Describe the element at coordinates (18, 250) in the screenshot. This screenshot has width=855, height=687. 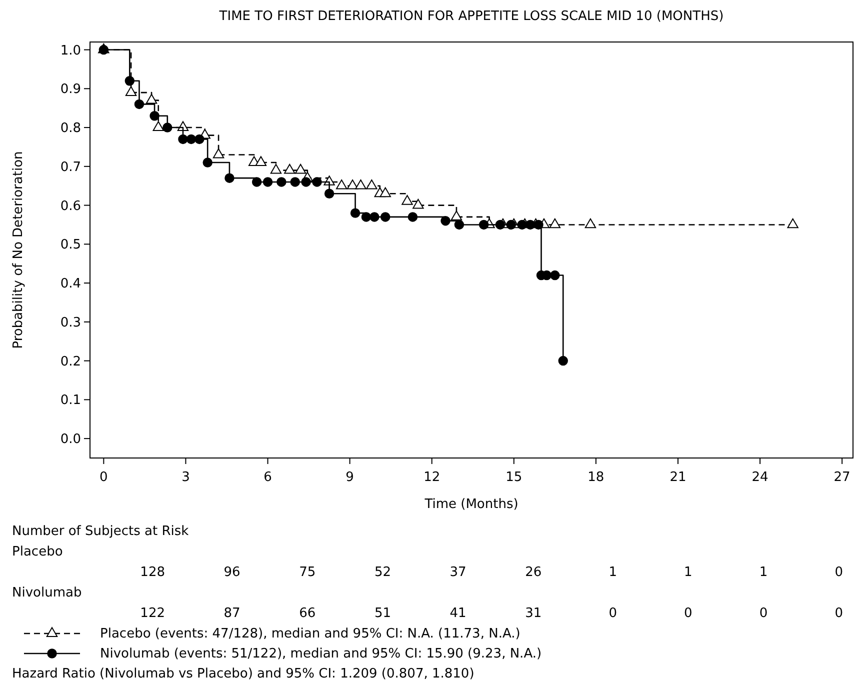
I see `y-axis-title: Probability of No Deterioration` at that location.